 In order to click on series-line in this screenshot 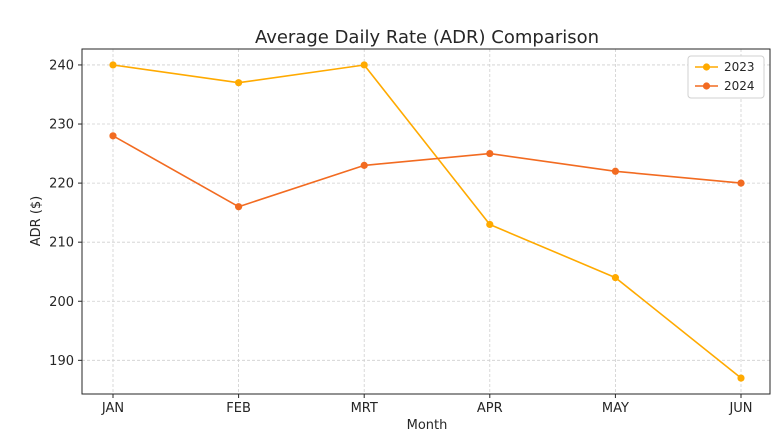, I will do `click(427, 171)`.